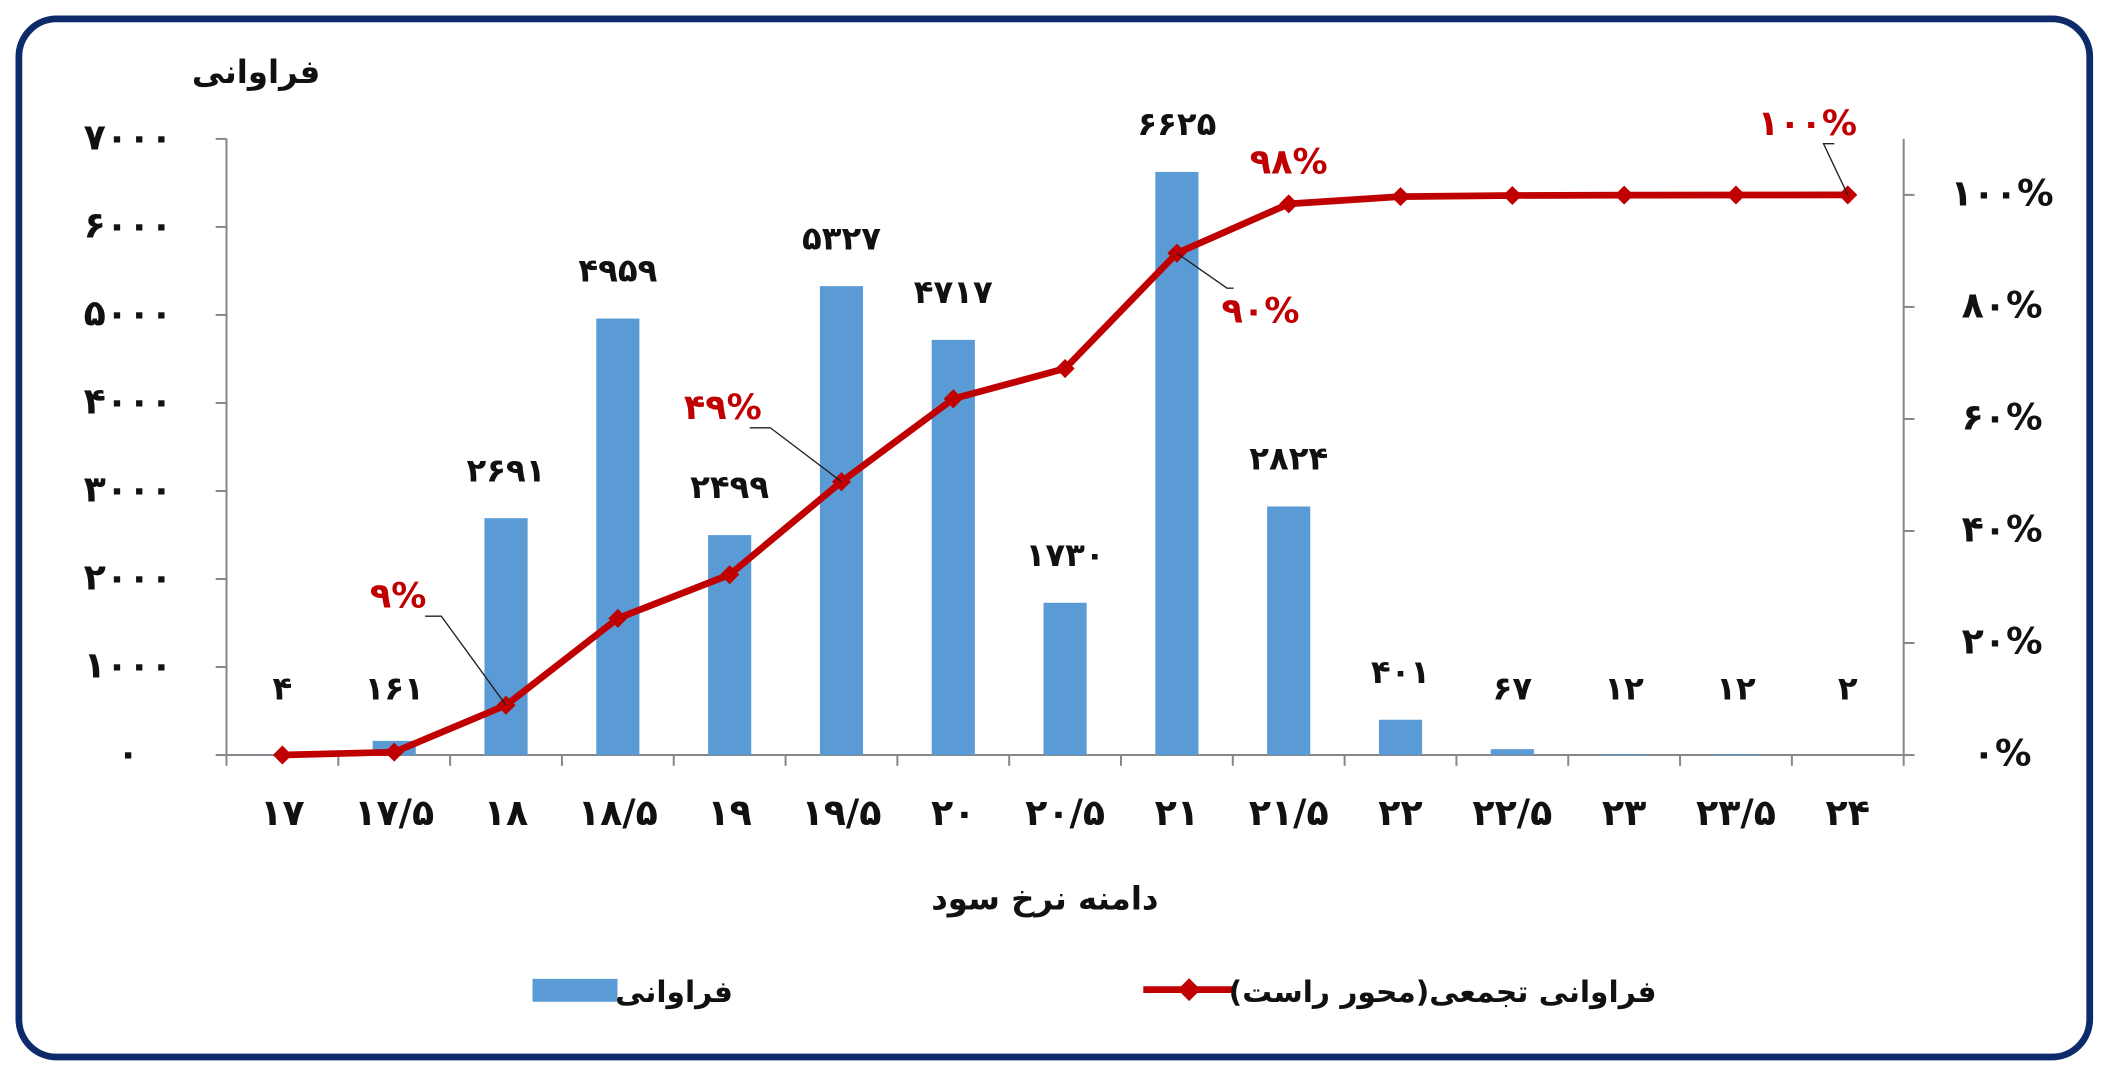 This screenshot has width=2114, height=1080. What do you see at coordinates (1443, 991) in the screenshot?
I see `legend-label: فراوانی تجمعی(محور راست)` at bounding box center [1443, 991].